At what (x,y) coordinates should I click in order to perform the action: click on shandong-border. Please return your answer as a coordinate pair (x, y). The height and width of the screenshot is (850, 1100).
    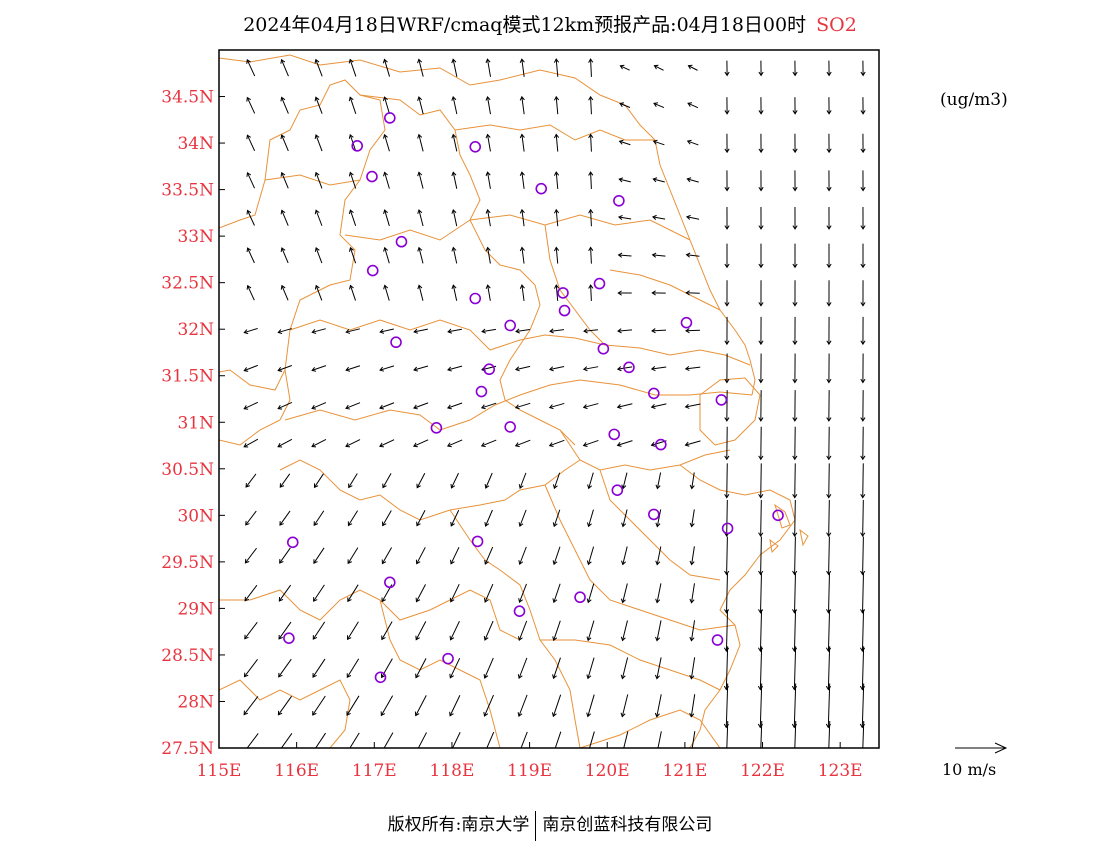
    Looking at the image, I should click on (437, 97).